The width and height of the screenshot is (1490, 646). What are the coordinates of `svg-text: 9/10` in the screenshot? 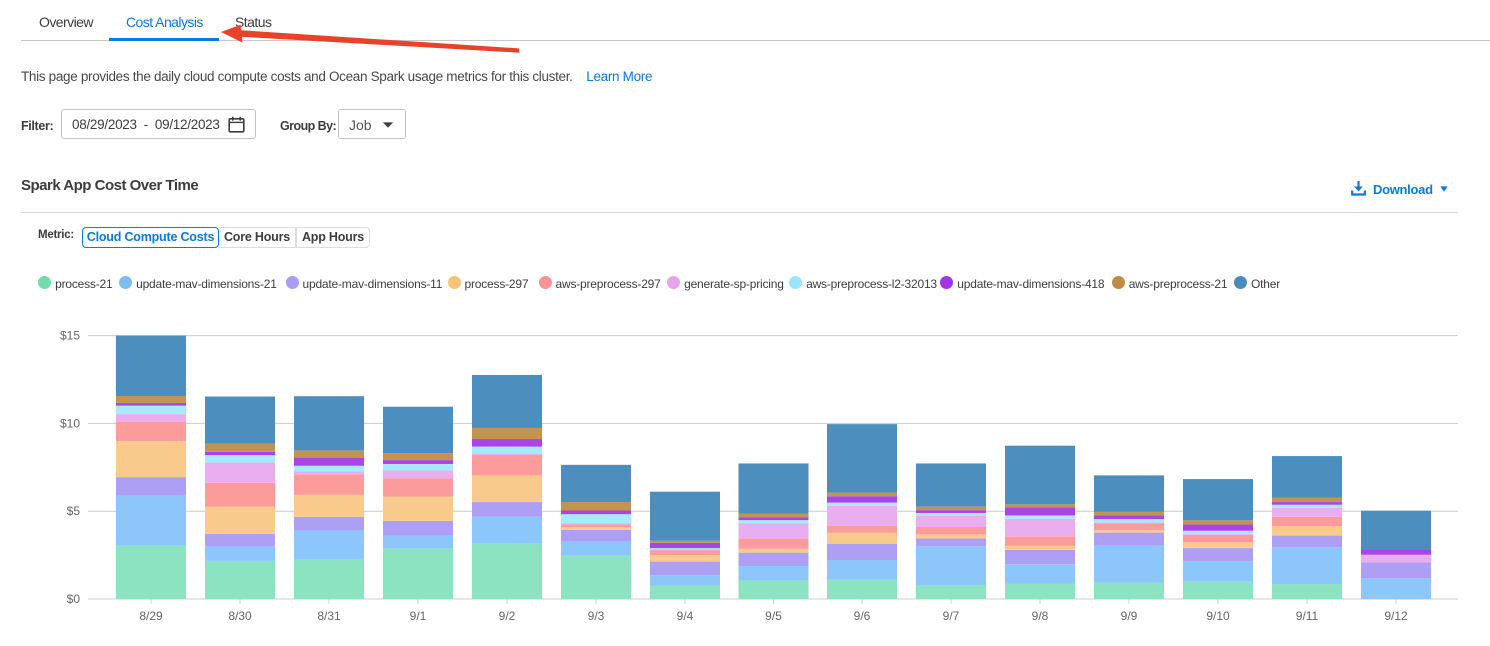 It's located at (1218, 616).